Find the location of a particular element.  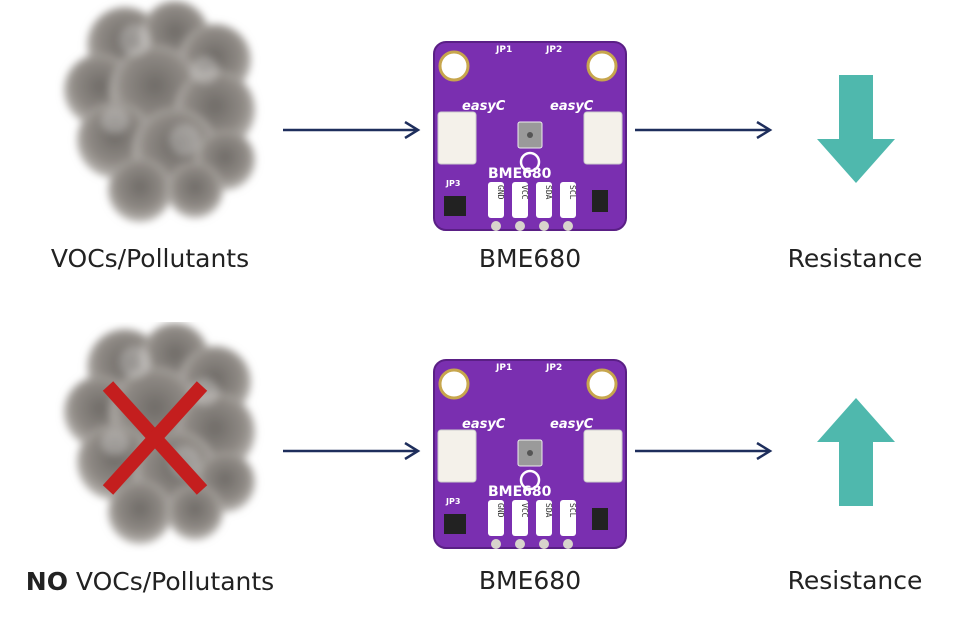

source-label: NO VOCs/Pollutants is located at coordinates (150, 581).